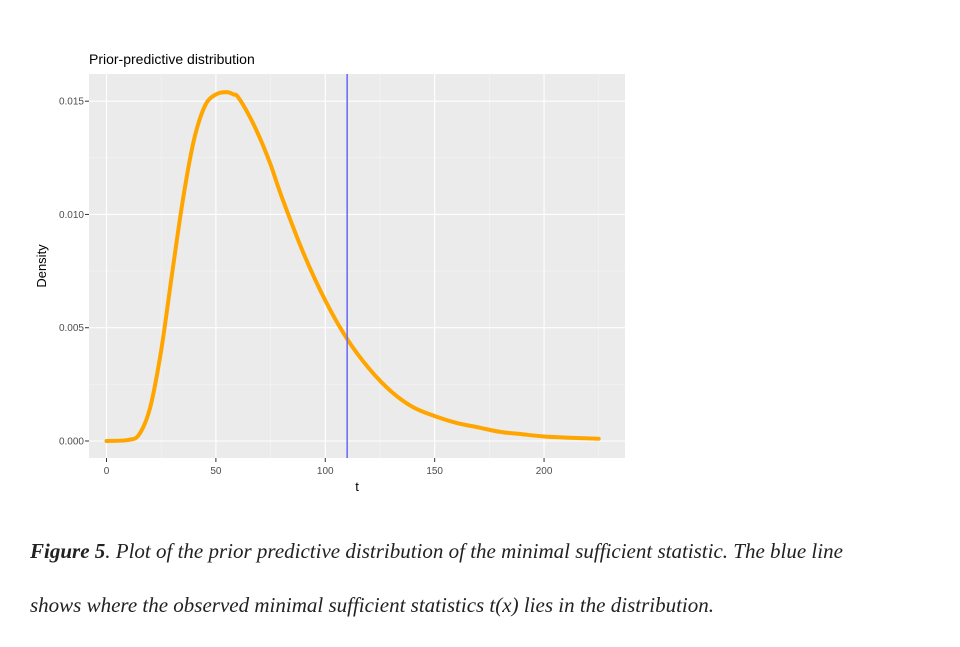  I want to click on x-tick-label: 200, so click(544, 471).